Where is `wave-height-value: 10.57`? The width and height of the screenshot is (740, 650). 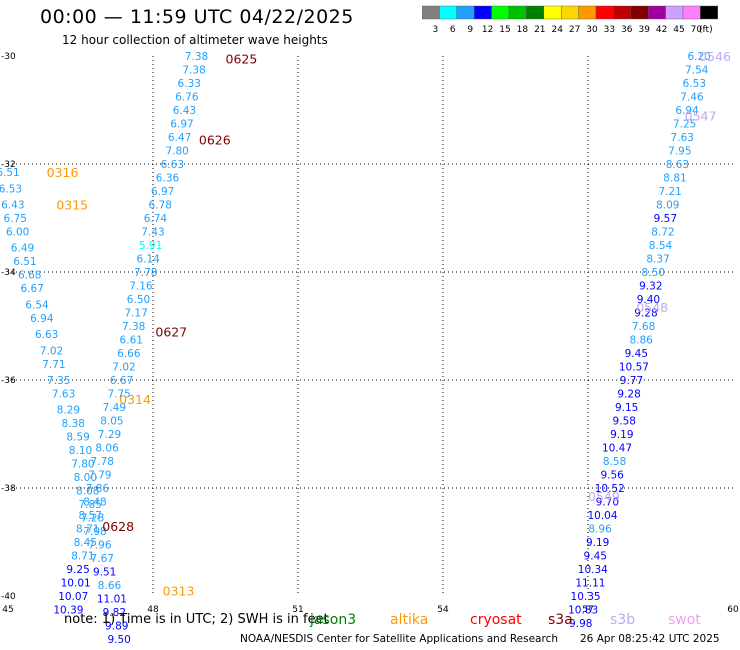 wave-height-value: 10.57 is located at coordinates (634, 368).